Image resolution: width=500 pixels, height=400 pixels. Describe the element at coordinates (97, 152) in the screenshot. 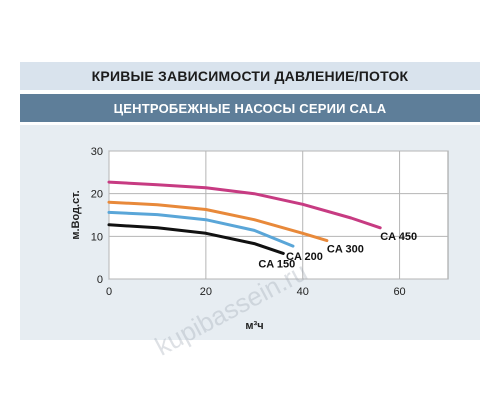

I see `y-tick-label: 30` at that location.